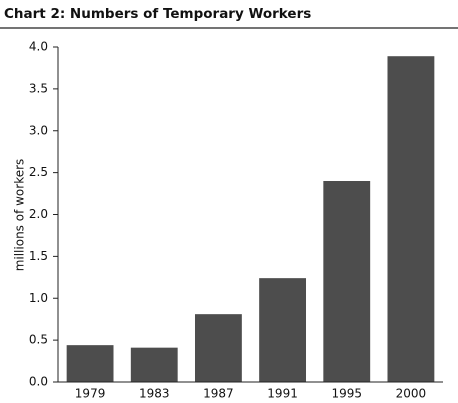  I want to click on x-tick-label: 1987, so click(218, 394).